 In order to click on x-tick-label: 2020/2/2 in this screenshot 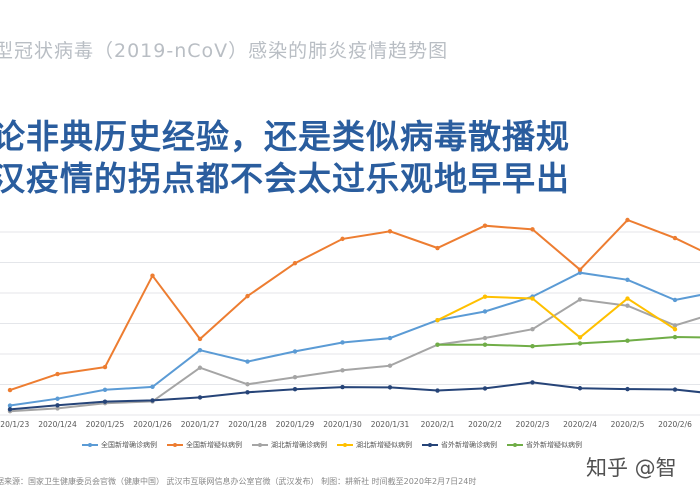, I will do `click(485, 424)`.